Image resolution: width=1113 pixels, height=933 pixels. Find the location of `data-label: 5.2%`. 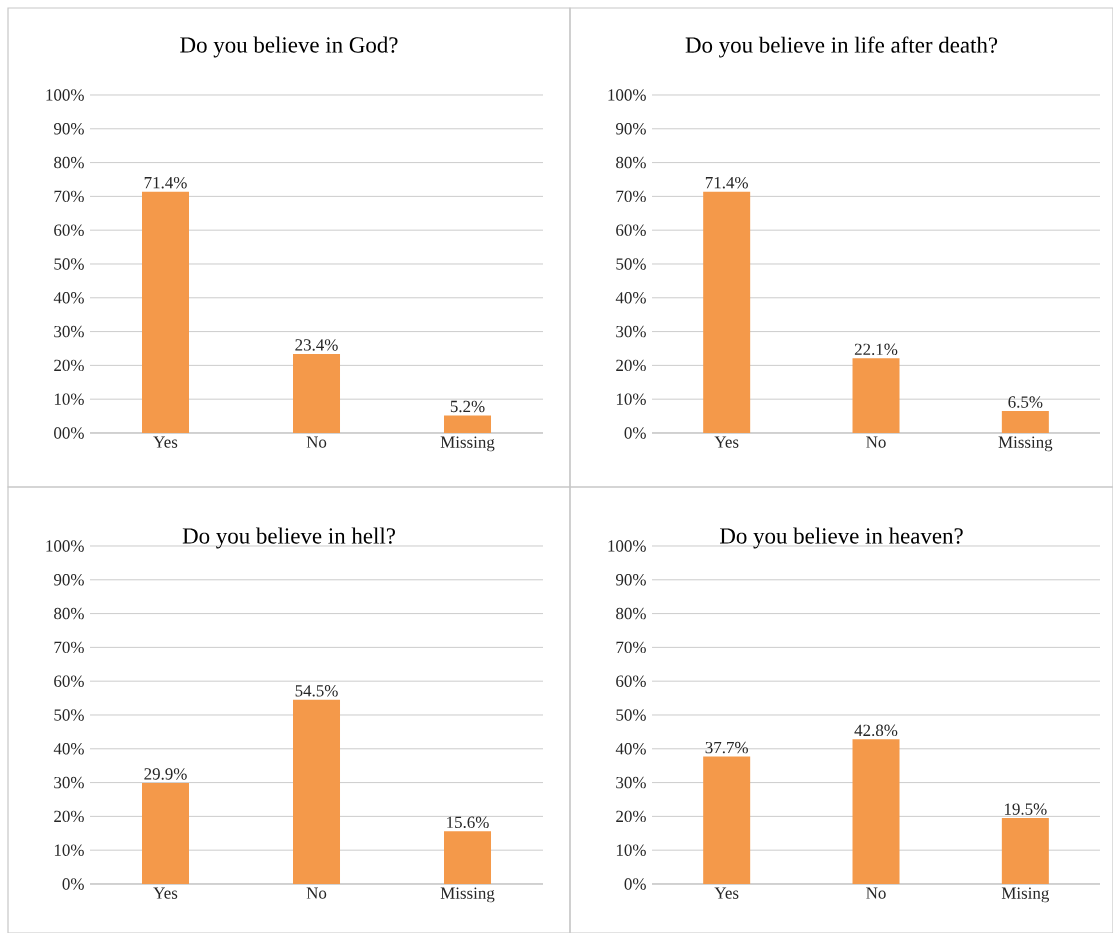

data-label: 5.2% is located at coordinates (467, 406).